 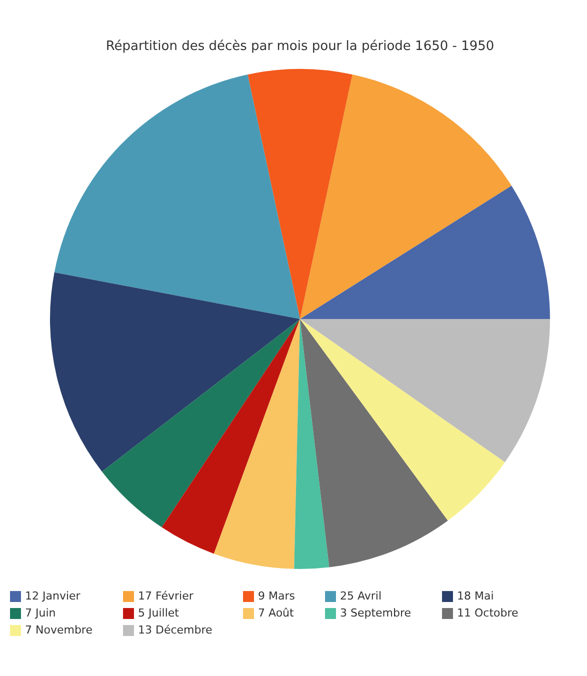 What do you see at coordinates (300, 46) in the screenshot?
I see `chart-title: Répartition des décès par mois pour la période 1650 - 1950` at bounding box center [300, 46].